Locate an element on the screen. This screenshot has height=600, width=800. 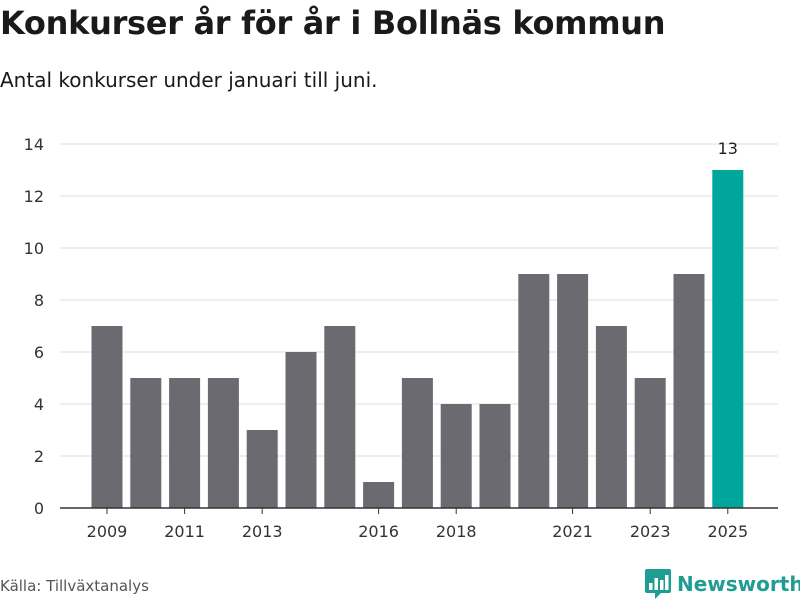
y-tick-label: 4 is located at coordinates (39, 404).